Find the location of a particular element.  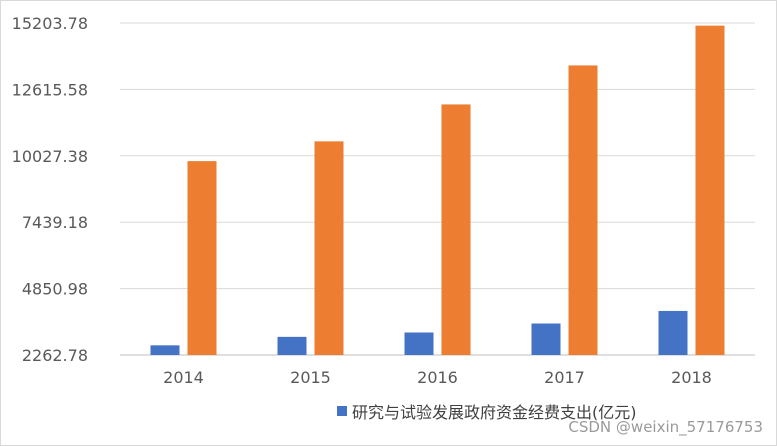

legend: 研究与试验发展政府资金经费支出(亿元) is located at coordinates (487, 412).